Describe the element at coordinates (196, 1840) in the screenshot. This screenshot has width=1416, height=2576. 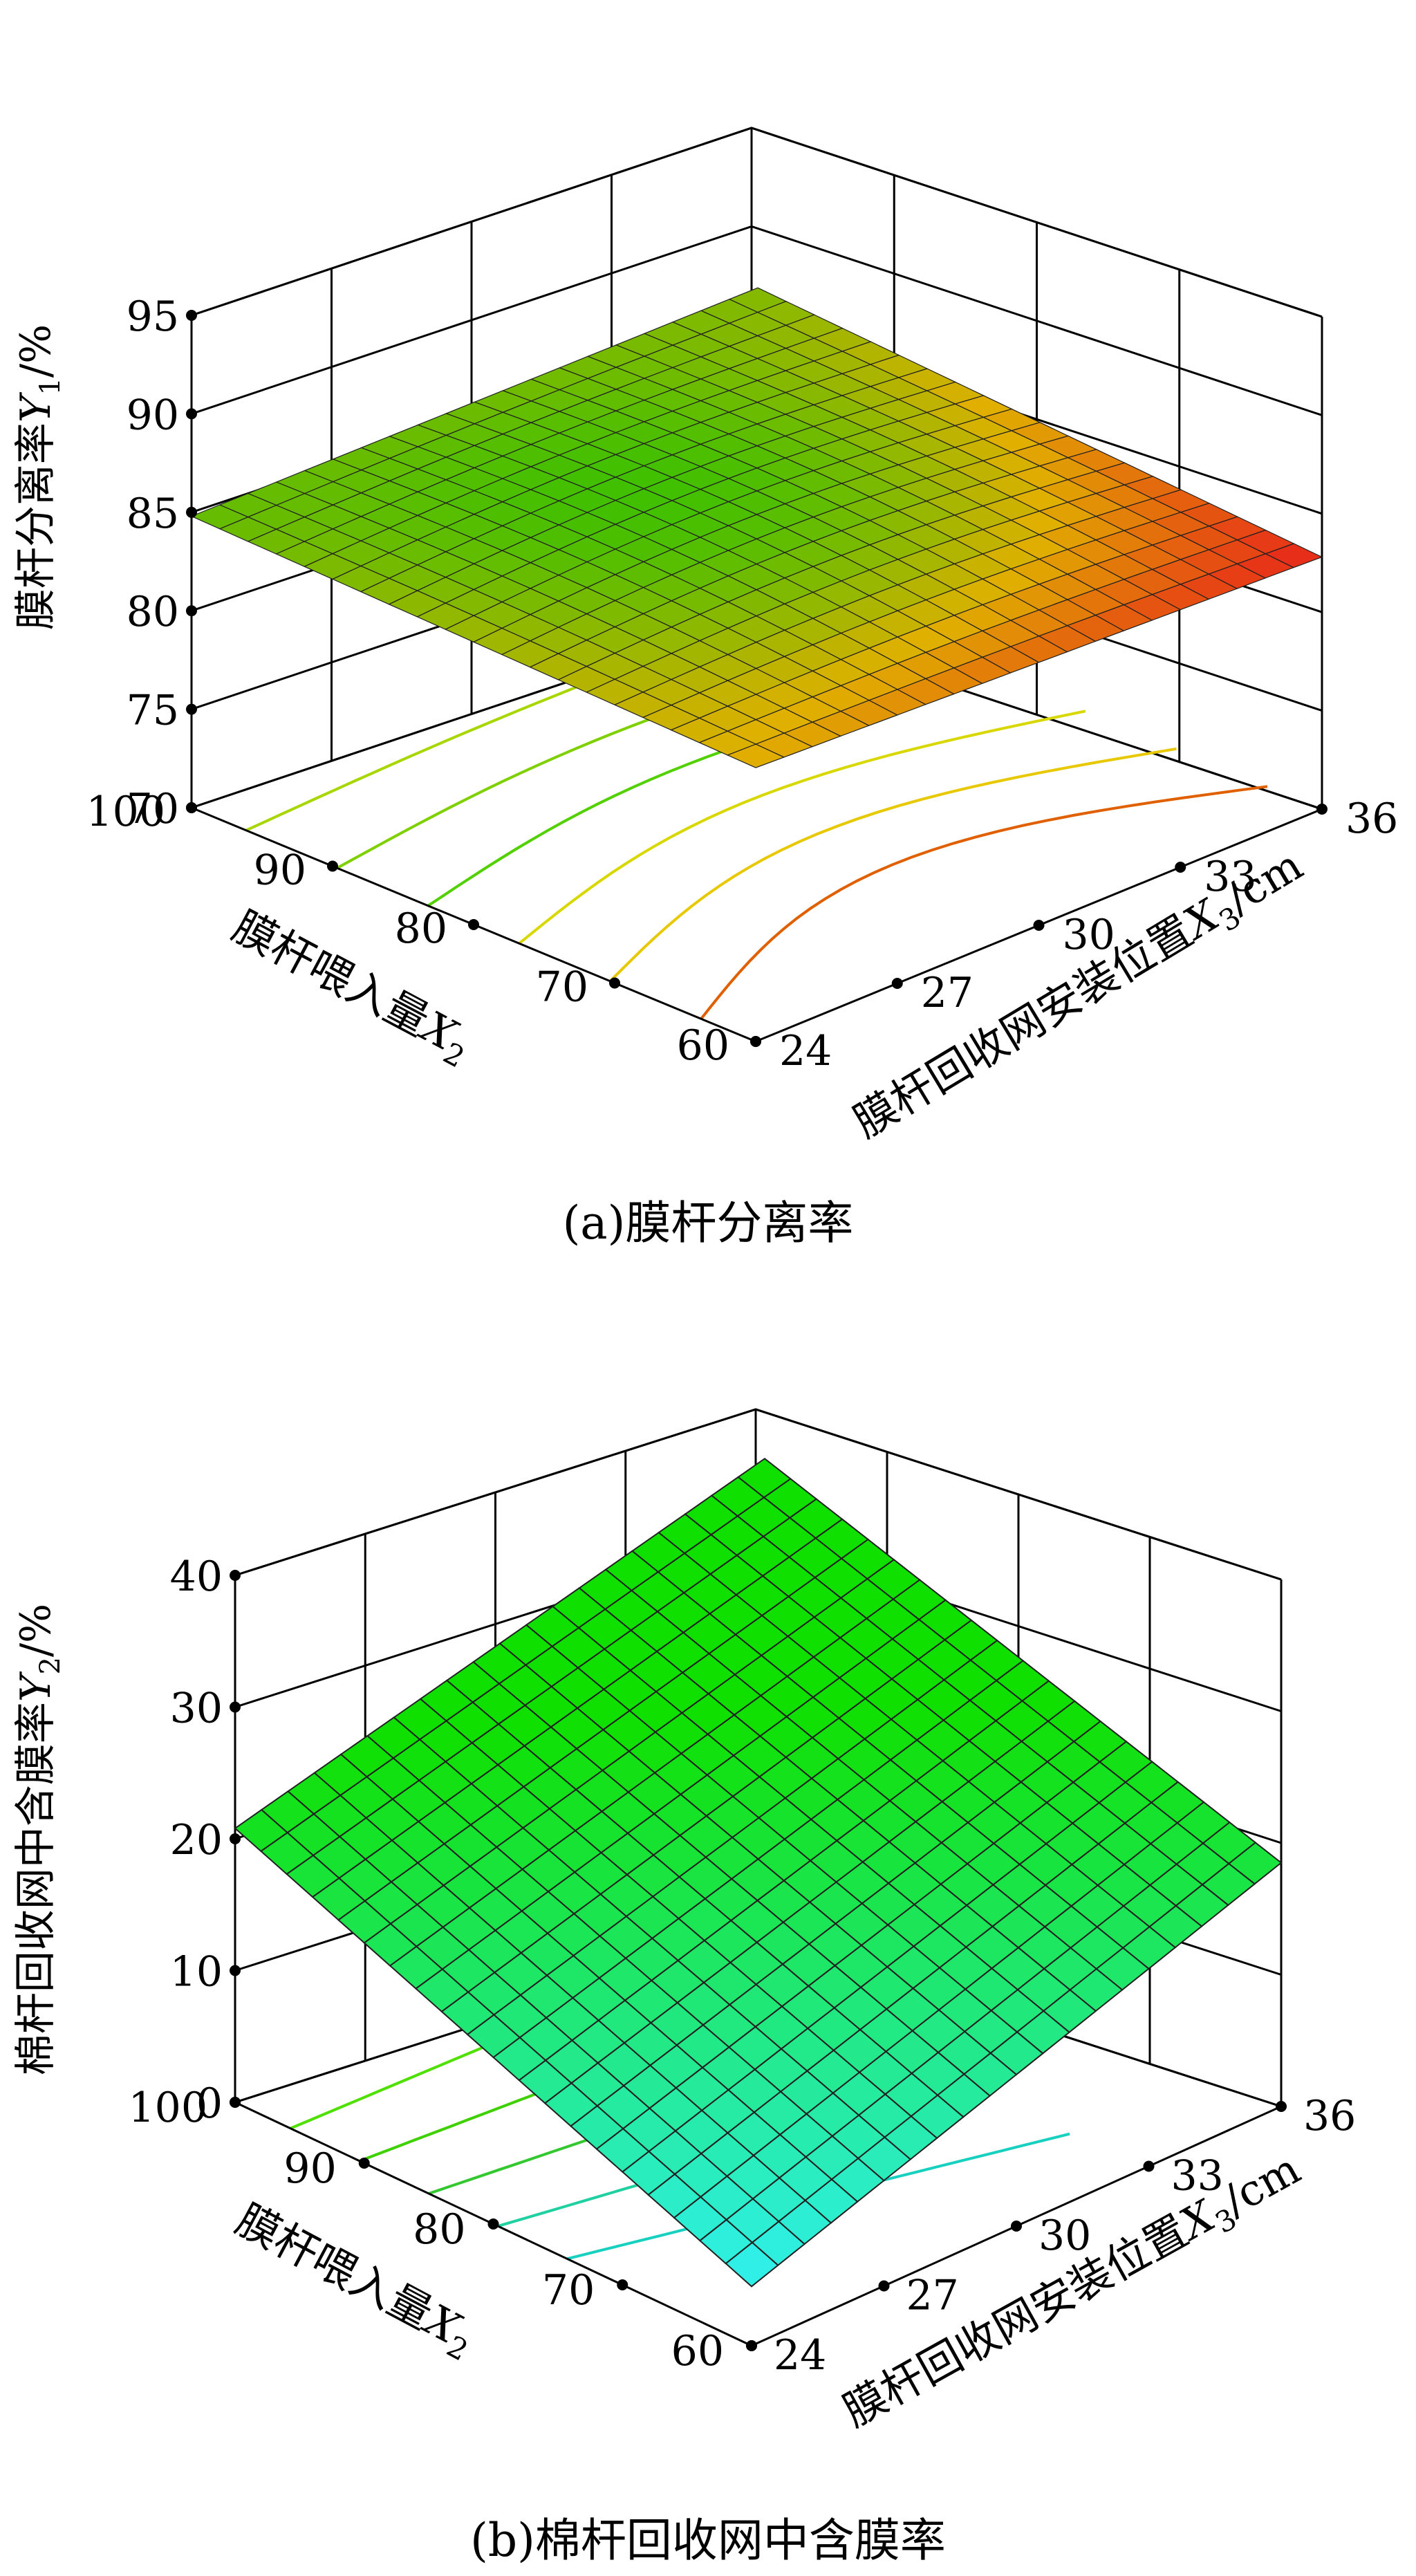
I see `z-tick-label: 20` at that location.